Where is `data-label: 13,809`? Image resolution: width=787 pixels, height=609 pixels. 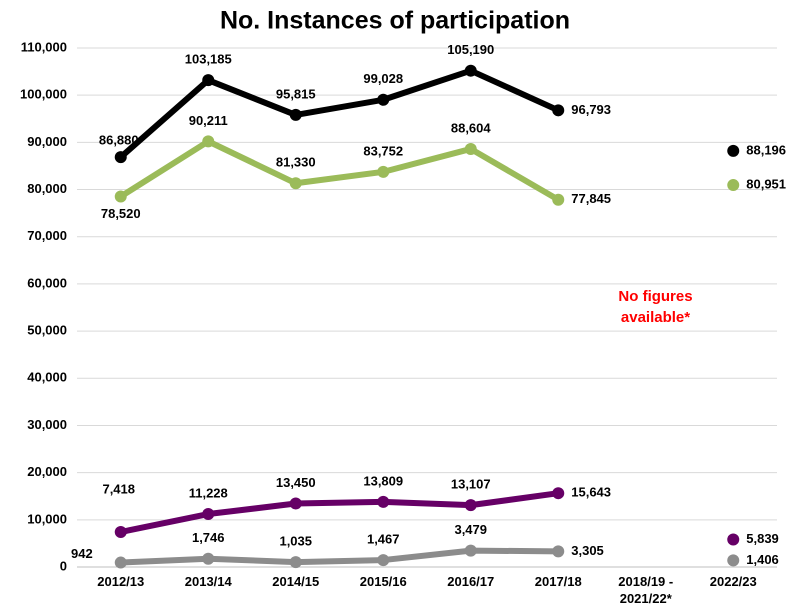 data-label: 13,809 is located at coordinates (383, 480).